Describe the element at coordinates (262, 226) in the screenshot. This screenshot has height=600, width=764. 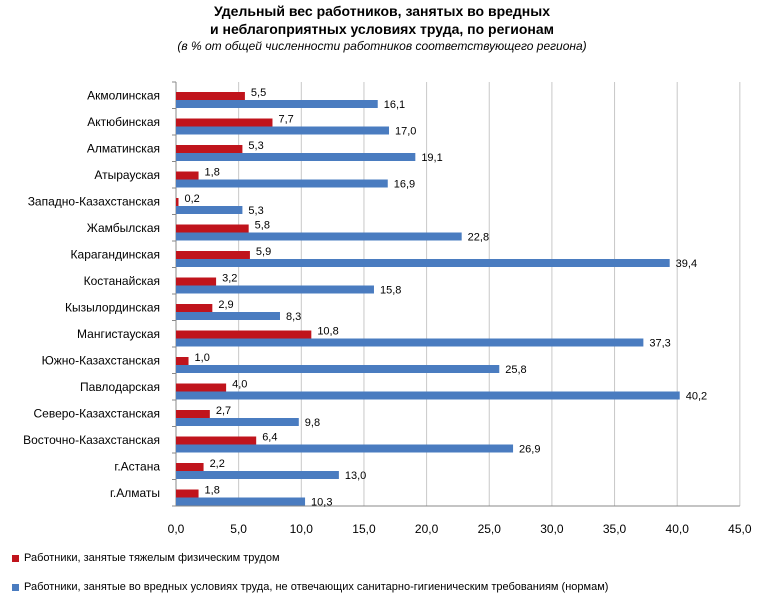
I see `data-label-series1: 5,8` at that location.